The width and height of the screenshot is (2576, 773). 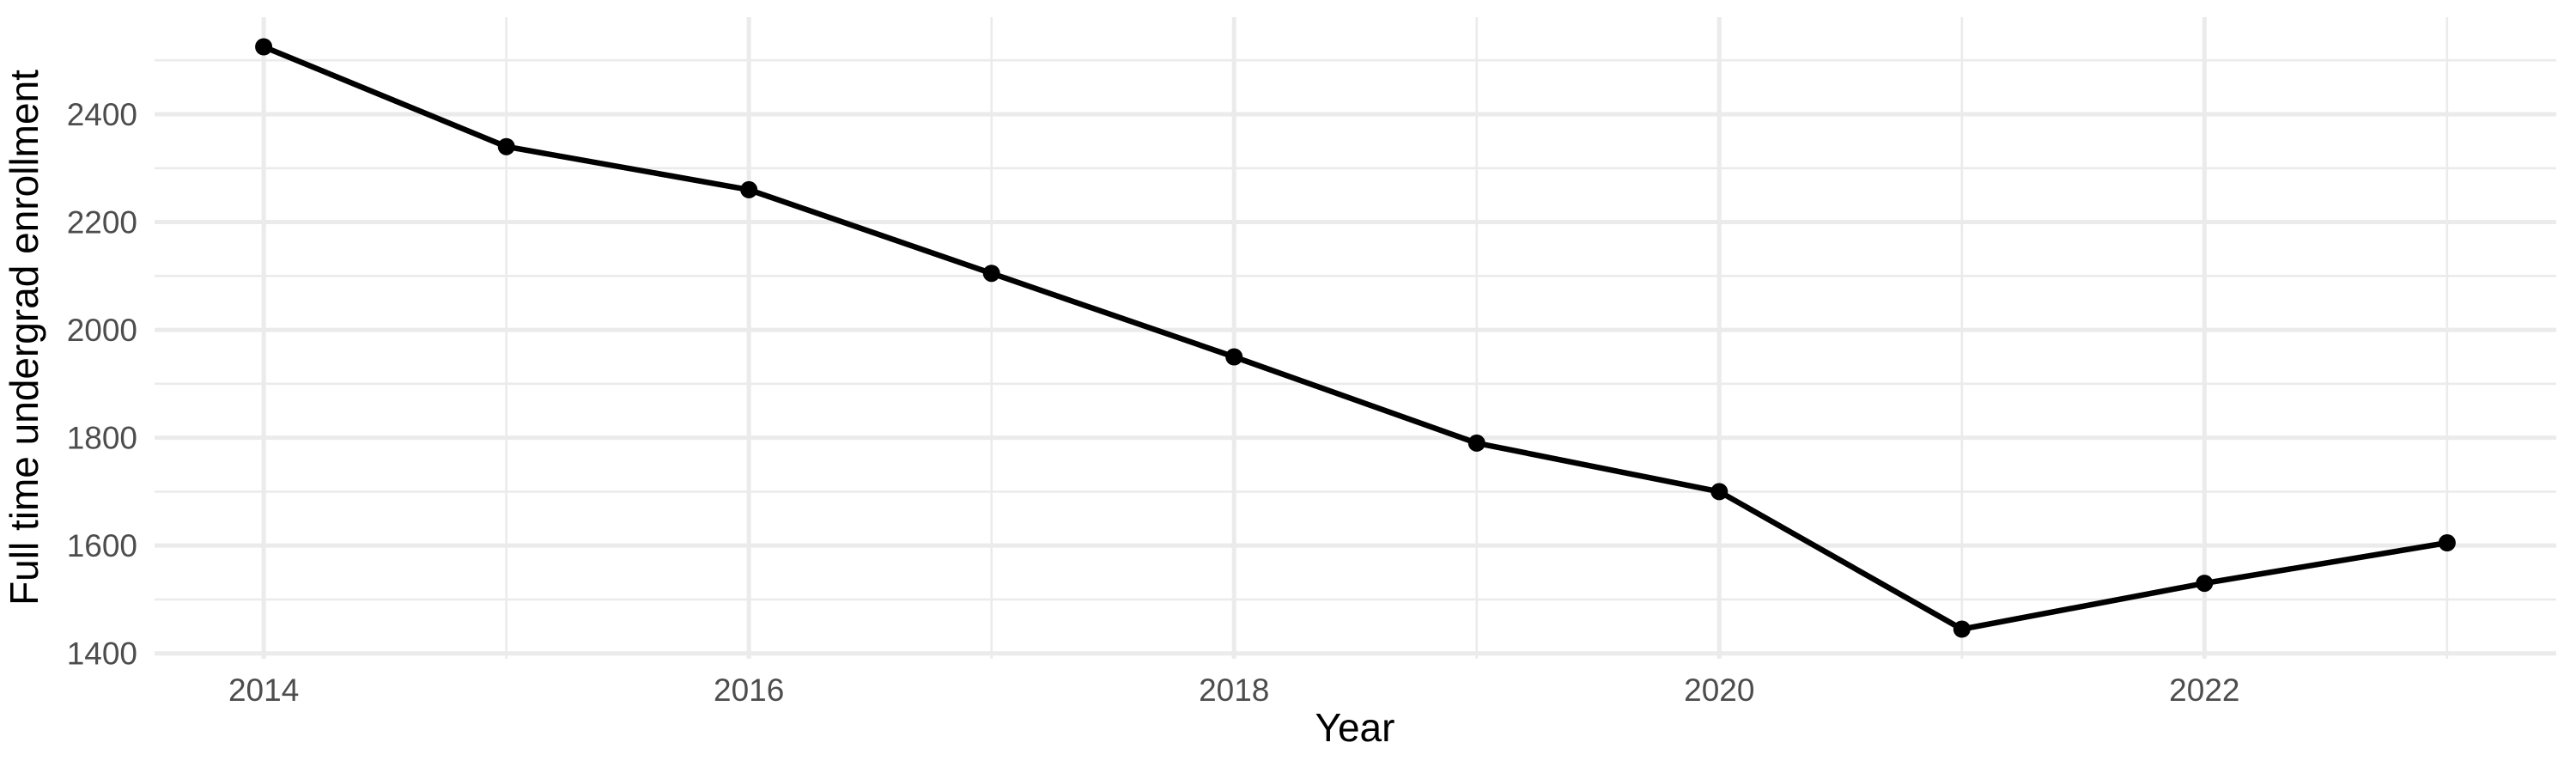 What do you see at coordinates (264, 47) in the screenshot?
I see `data-point-2014` at bounding box center [264, 47].